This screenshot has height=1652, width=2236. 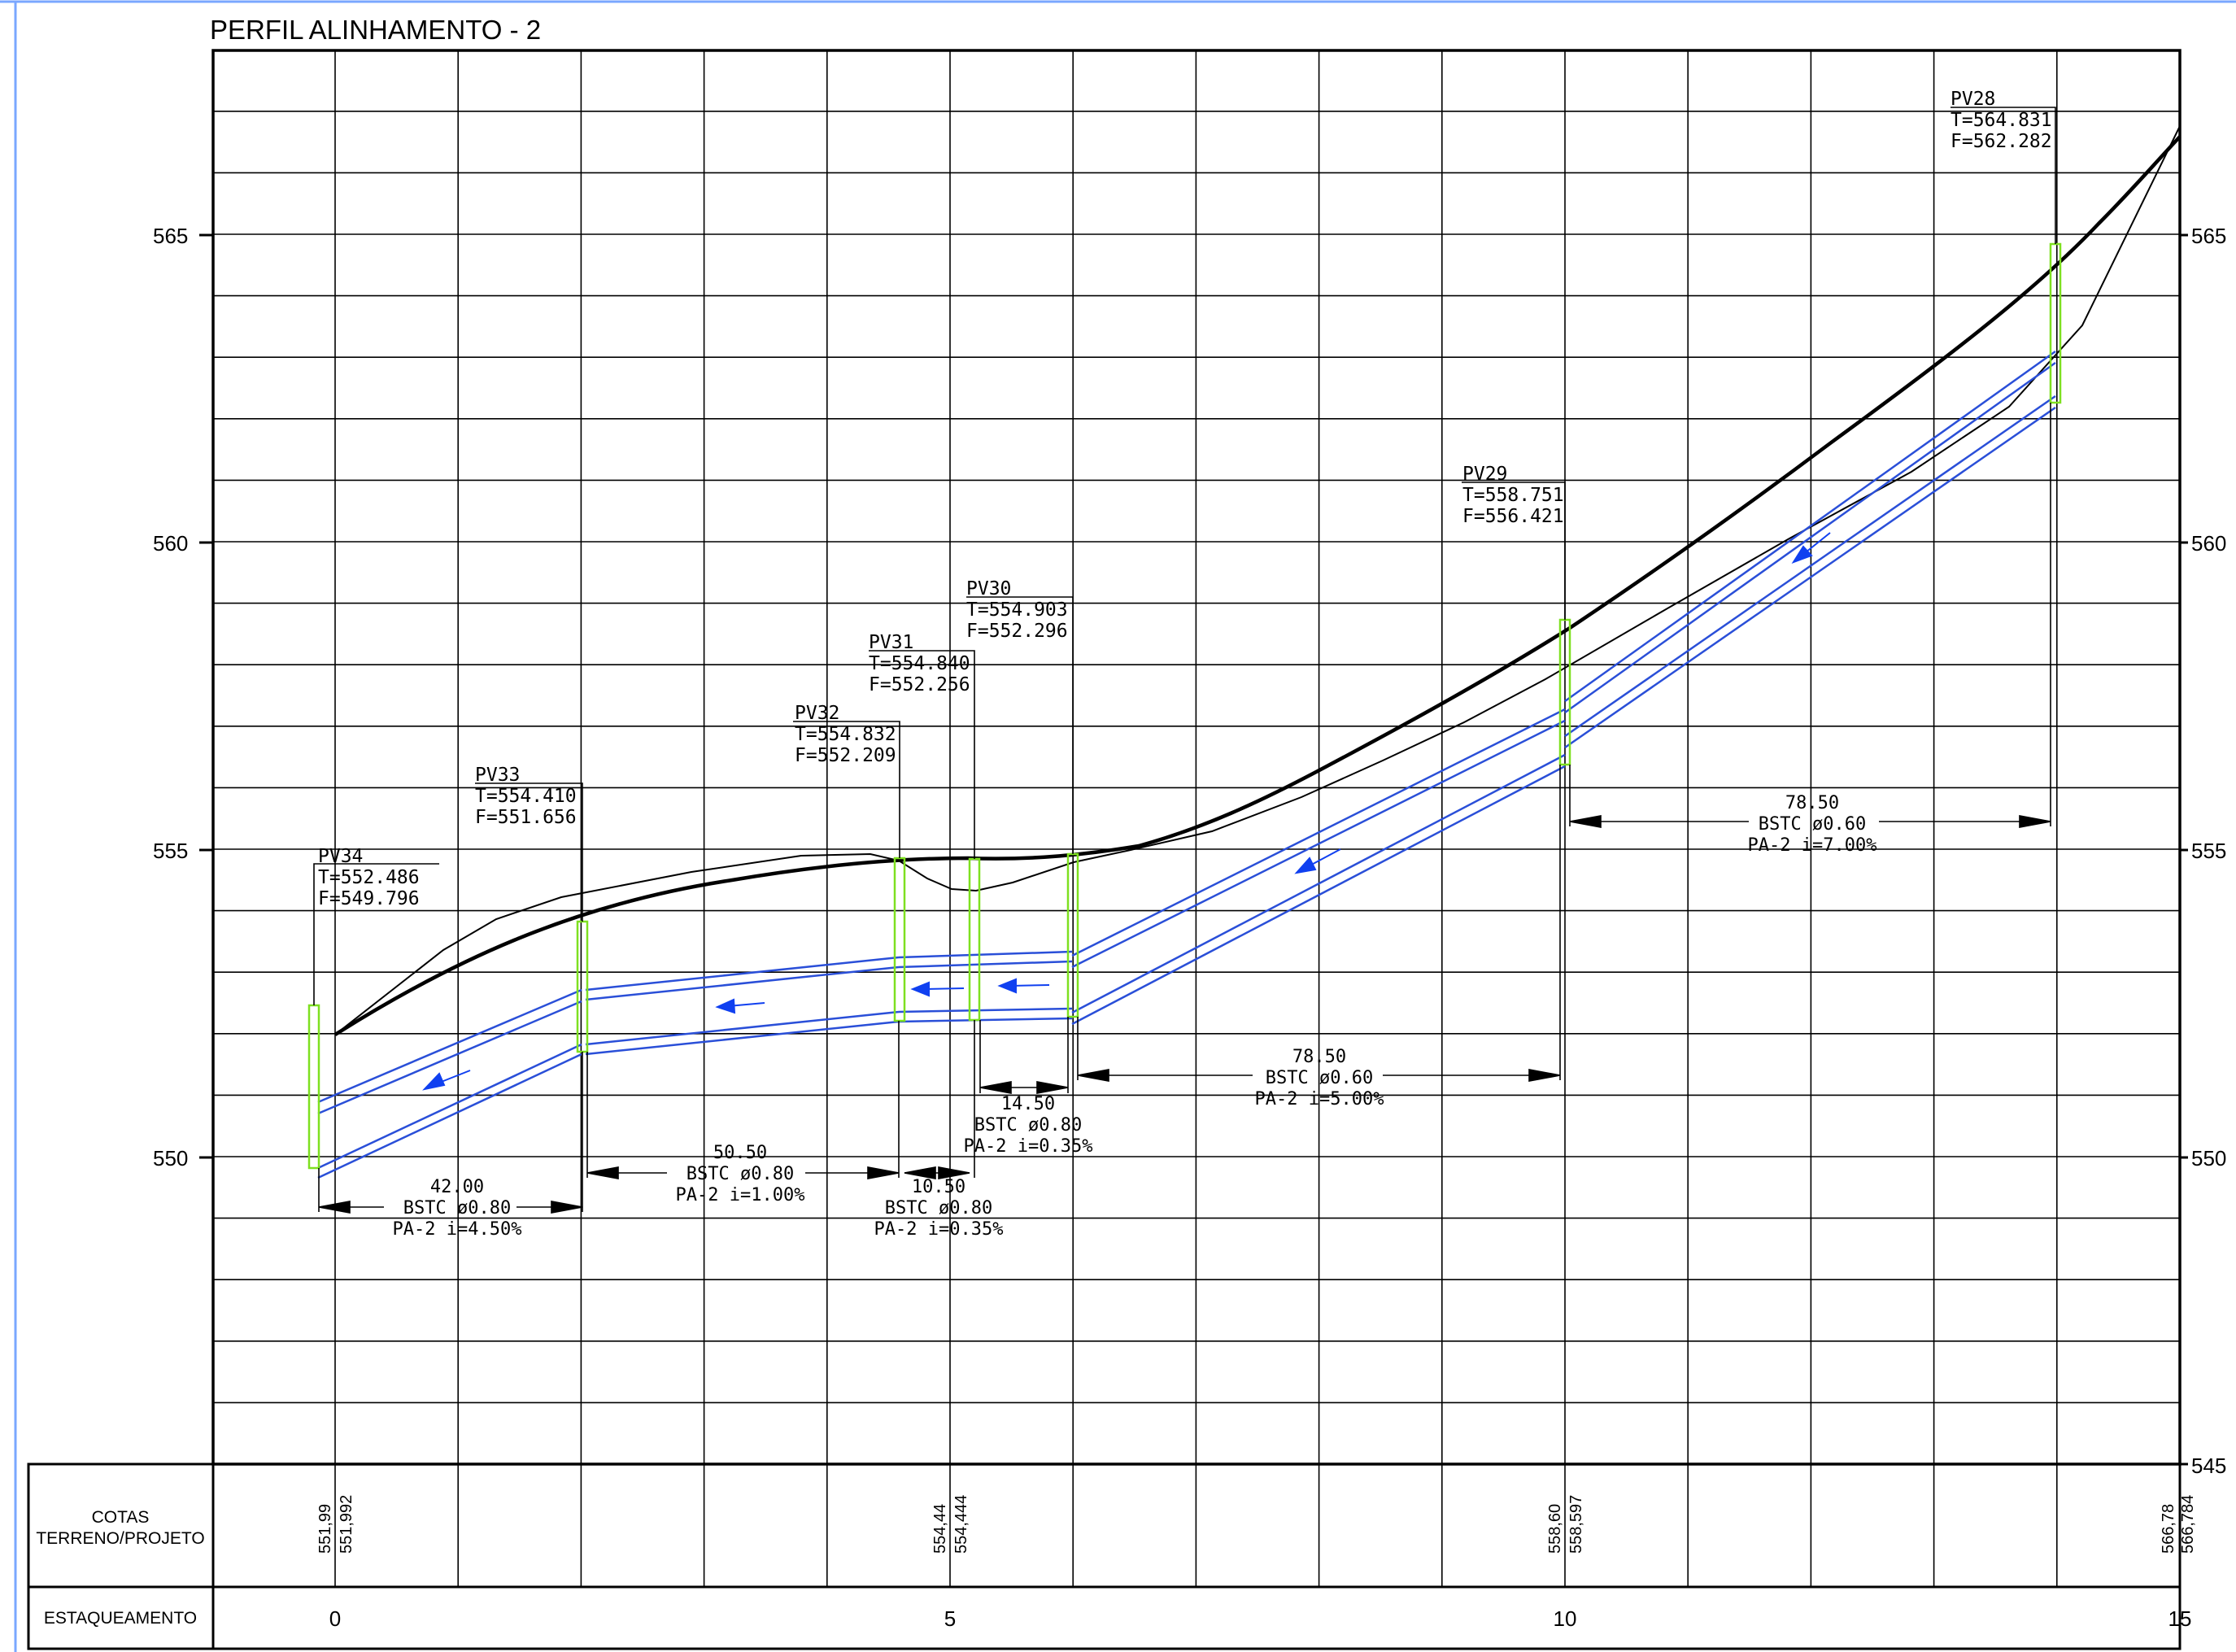 I want to click on segment-length: 42.00, so click(x=457, y=1187).